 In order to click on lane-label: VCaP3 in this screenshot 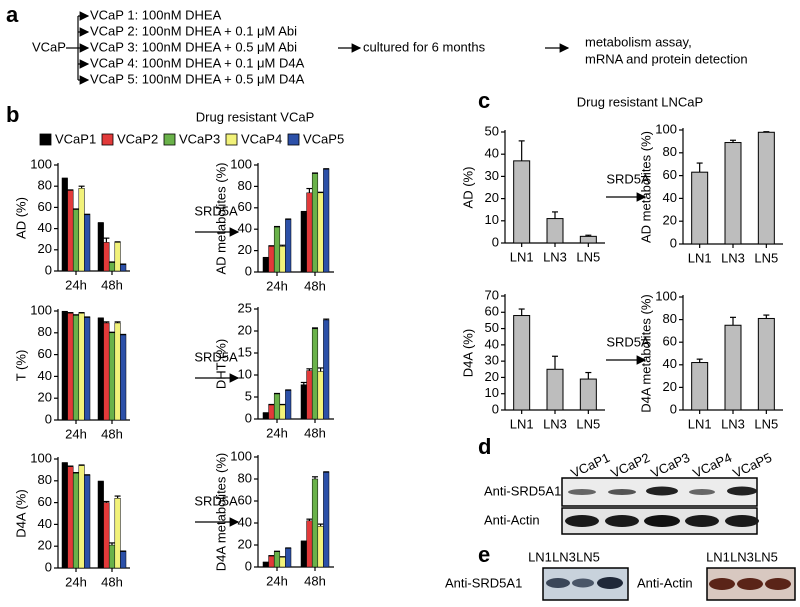, I will do `click(670, 465)`.